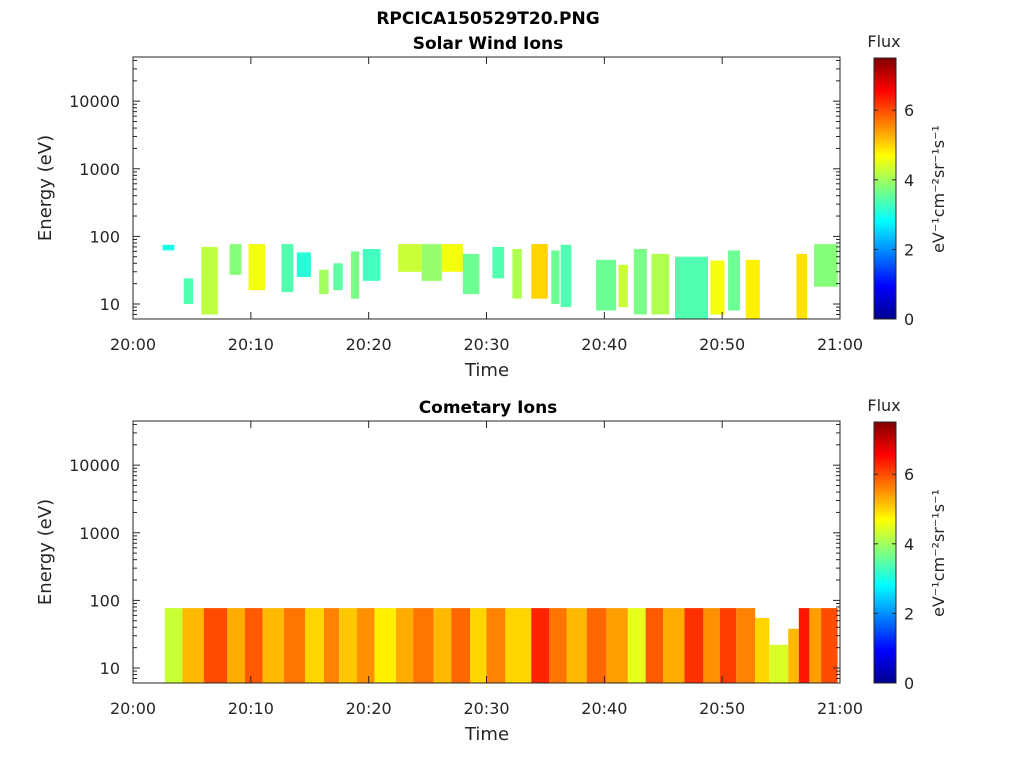 This screenshot has width=1024, height=768. I want to click on heatmap-cells, so click(501, 645).